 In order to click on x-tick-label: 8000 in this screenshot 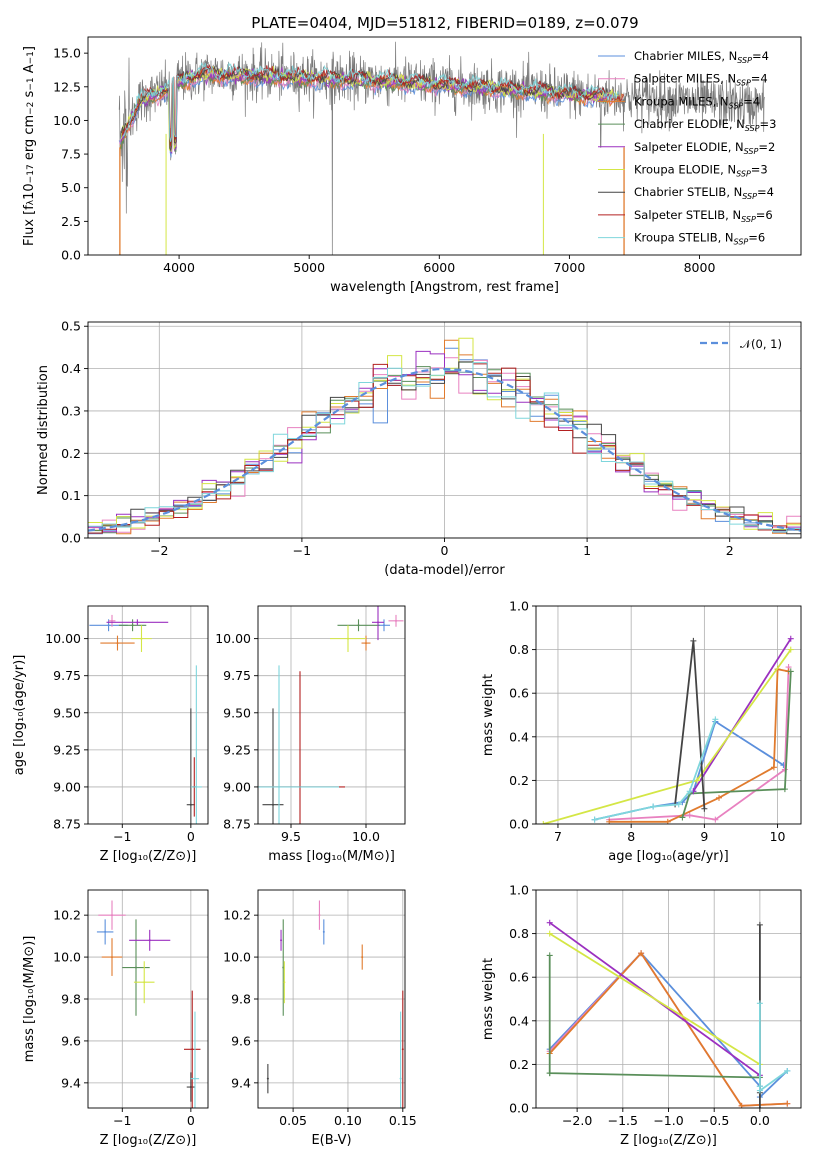, I will do `click(700, 267)`.